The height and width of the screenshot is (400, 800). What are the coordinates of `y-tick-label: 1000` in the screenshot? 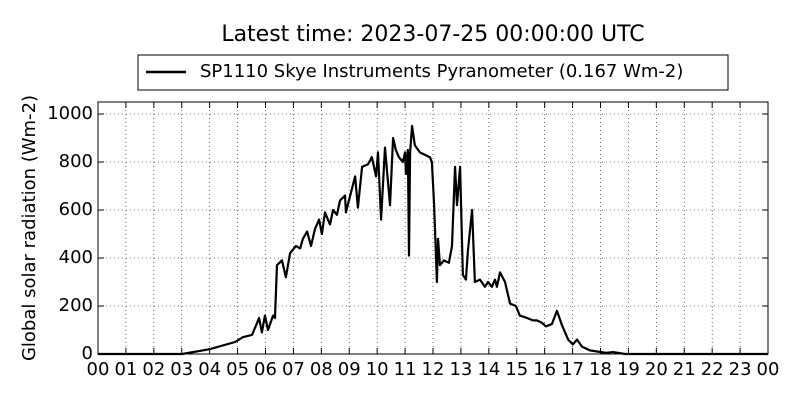 It's located at (70, 113).